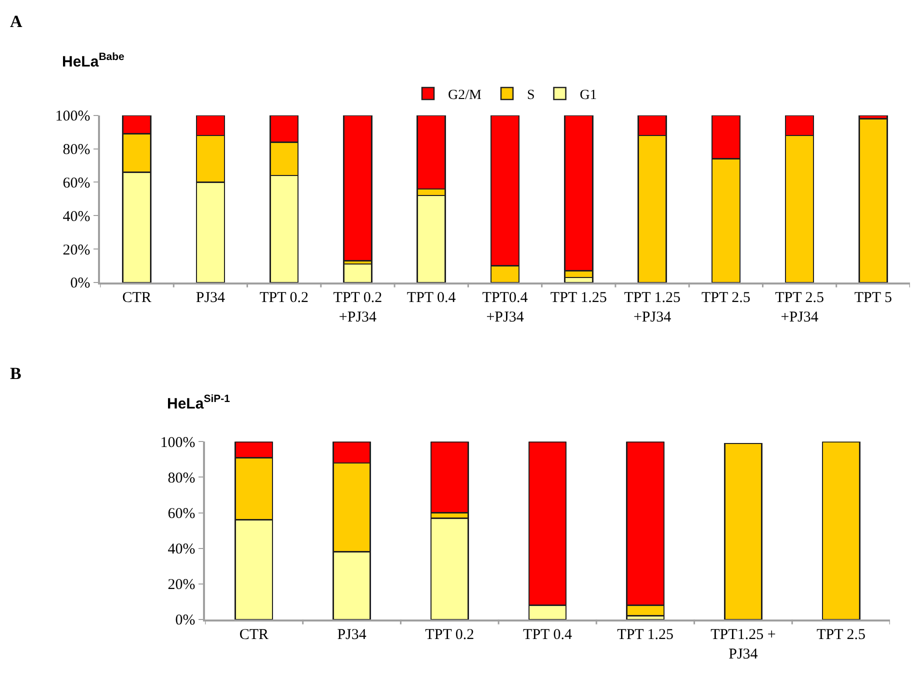 This screenshot has height=689, width=916. Describe the element at coordinates (16, 21) in the screenshot. I see `text: A` at that location.